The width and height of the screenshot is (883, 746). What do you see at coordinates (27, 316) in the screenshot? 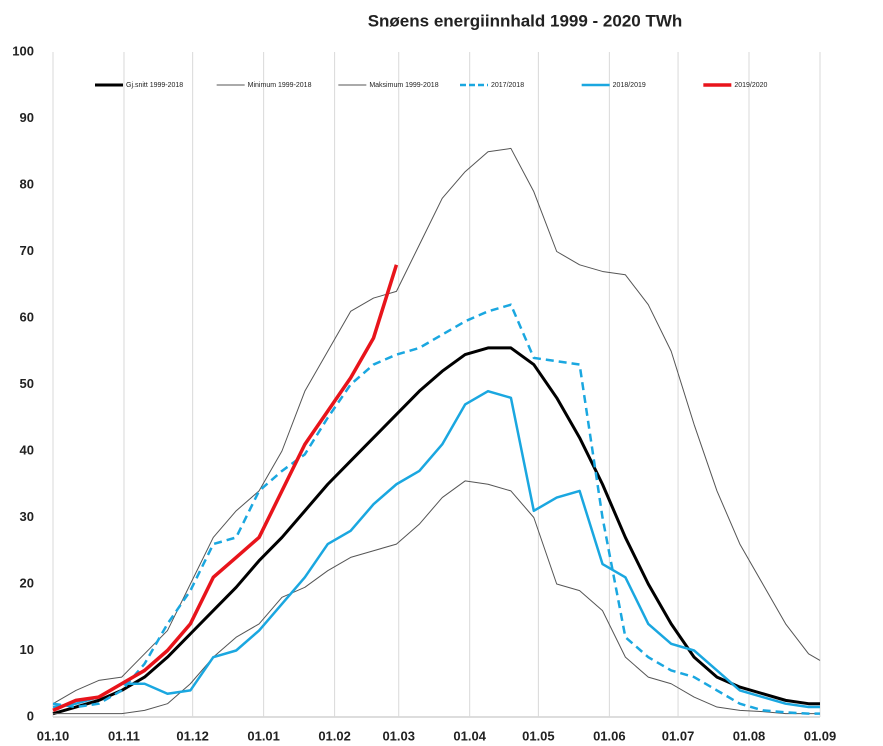
I see `y-tick-label: 60` at bounding box center [27, 316].